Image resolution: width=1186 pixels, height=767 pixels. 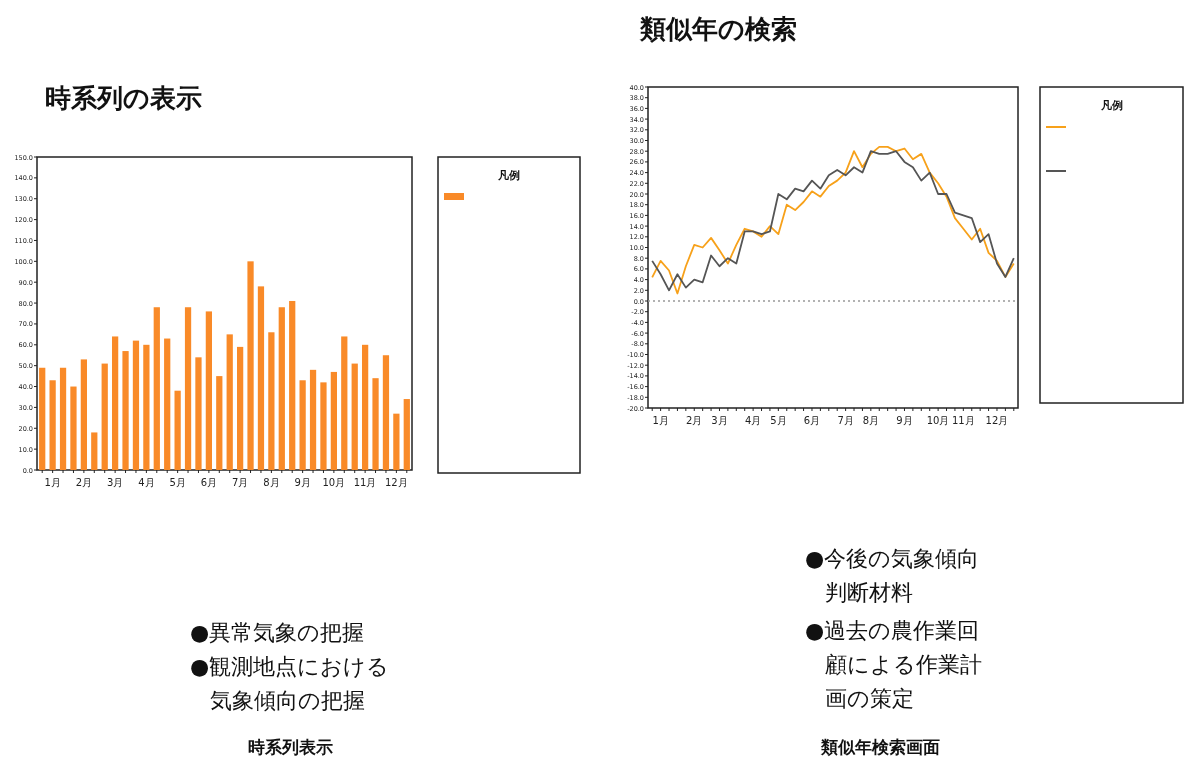 I want to click on text: 気象傾向の把握, so click(x=287, y=700).